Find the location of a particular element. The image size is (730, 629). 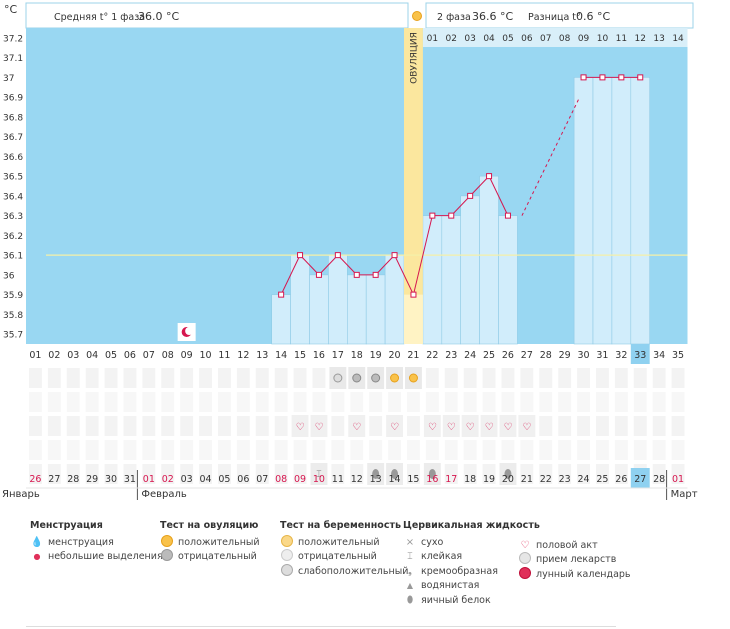

date-label: 02 is located at coordinates (168, 479).